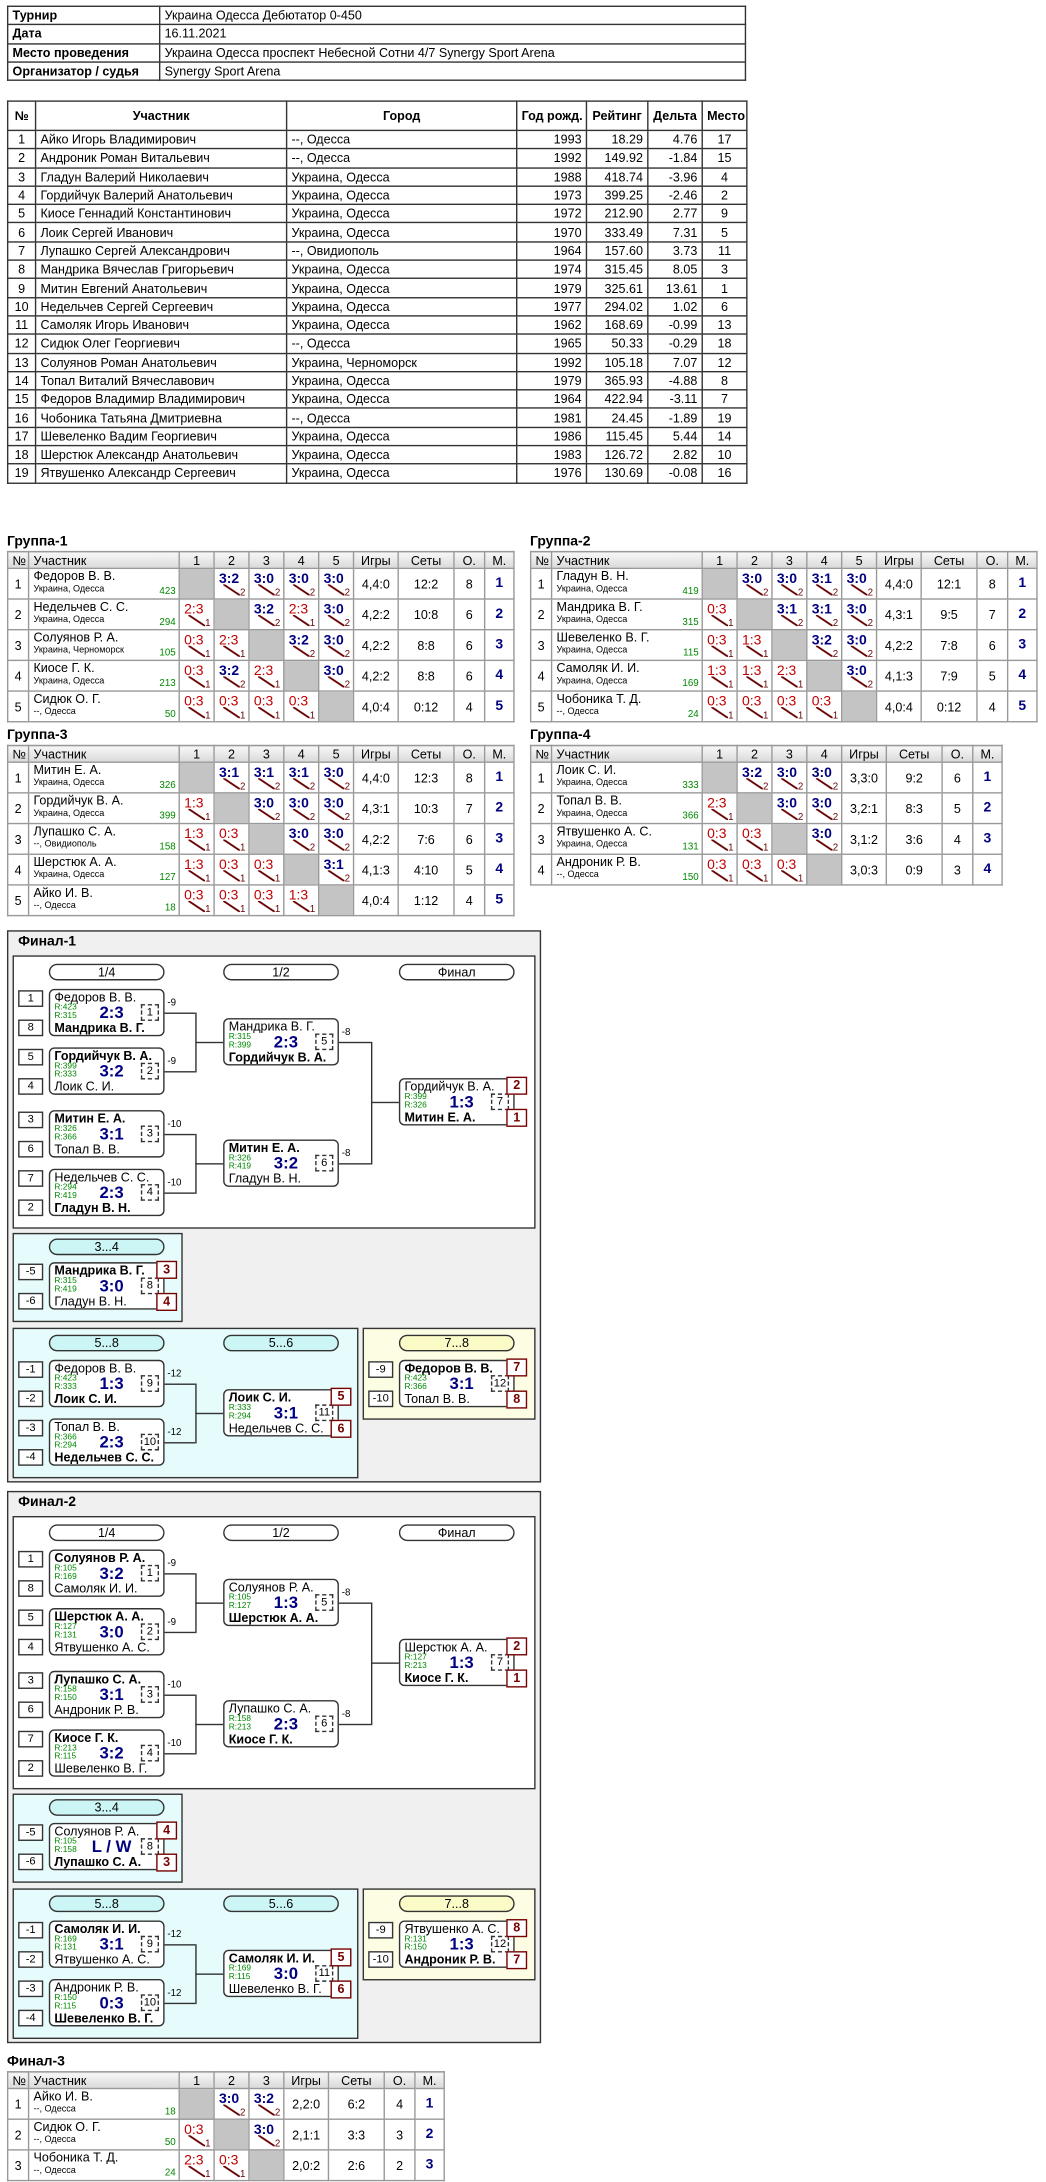  Describe the element at coordinates (18, 706) in the screenshot. I see `number-cell: 5` at that location.